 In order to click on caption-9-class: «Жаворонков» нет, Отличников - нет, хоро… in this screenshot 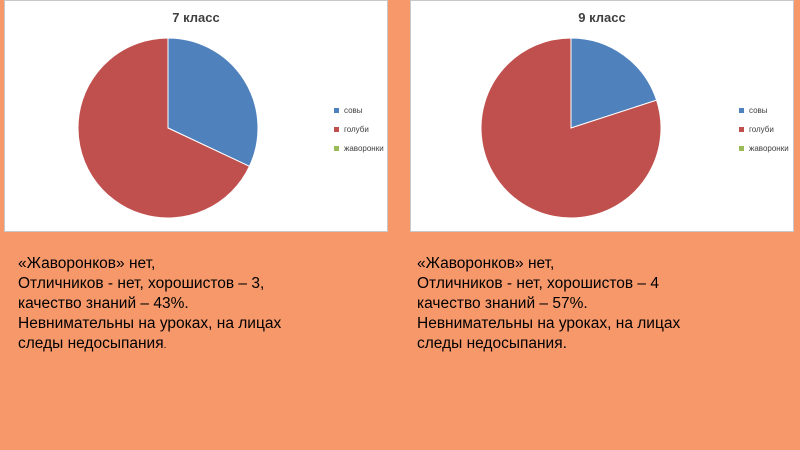, I will do `click(548, 304)`.